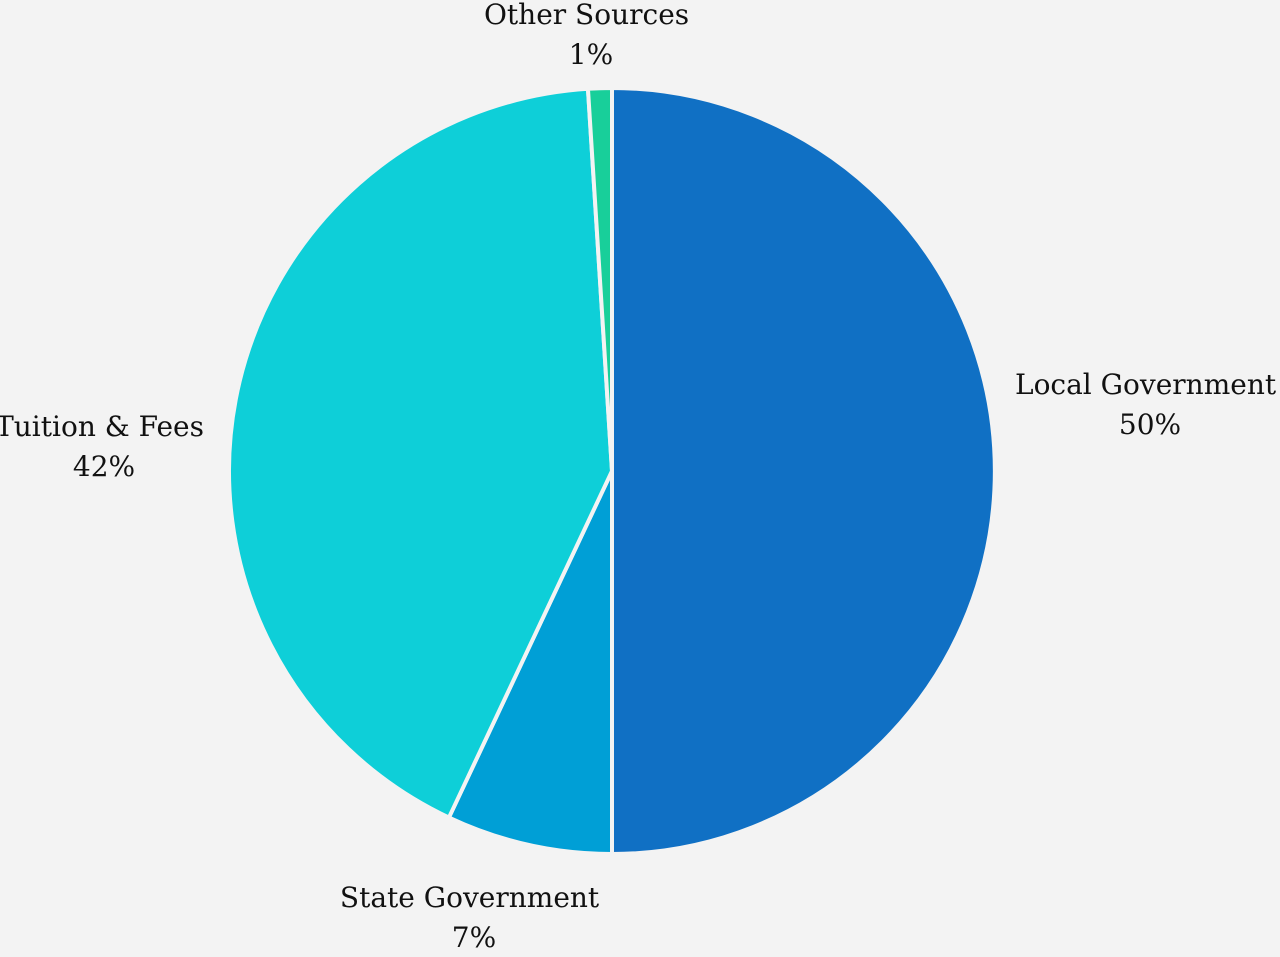  Describe the element at coordinates (591, 35) in the screenshot. I see `label-other-sources: Other Sources 1%` at that location.